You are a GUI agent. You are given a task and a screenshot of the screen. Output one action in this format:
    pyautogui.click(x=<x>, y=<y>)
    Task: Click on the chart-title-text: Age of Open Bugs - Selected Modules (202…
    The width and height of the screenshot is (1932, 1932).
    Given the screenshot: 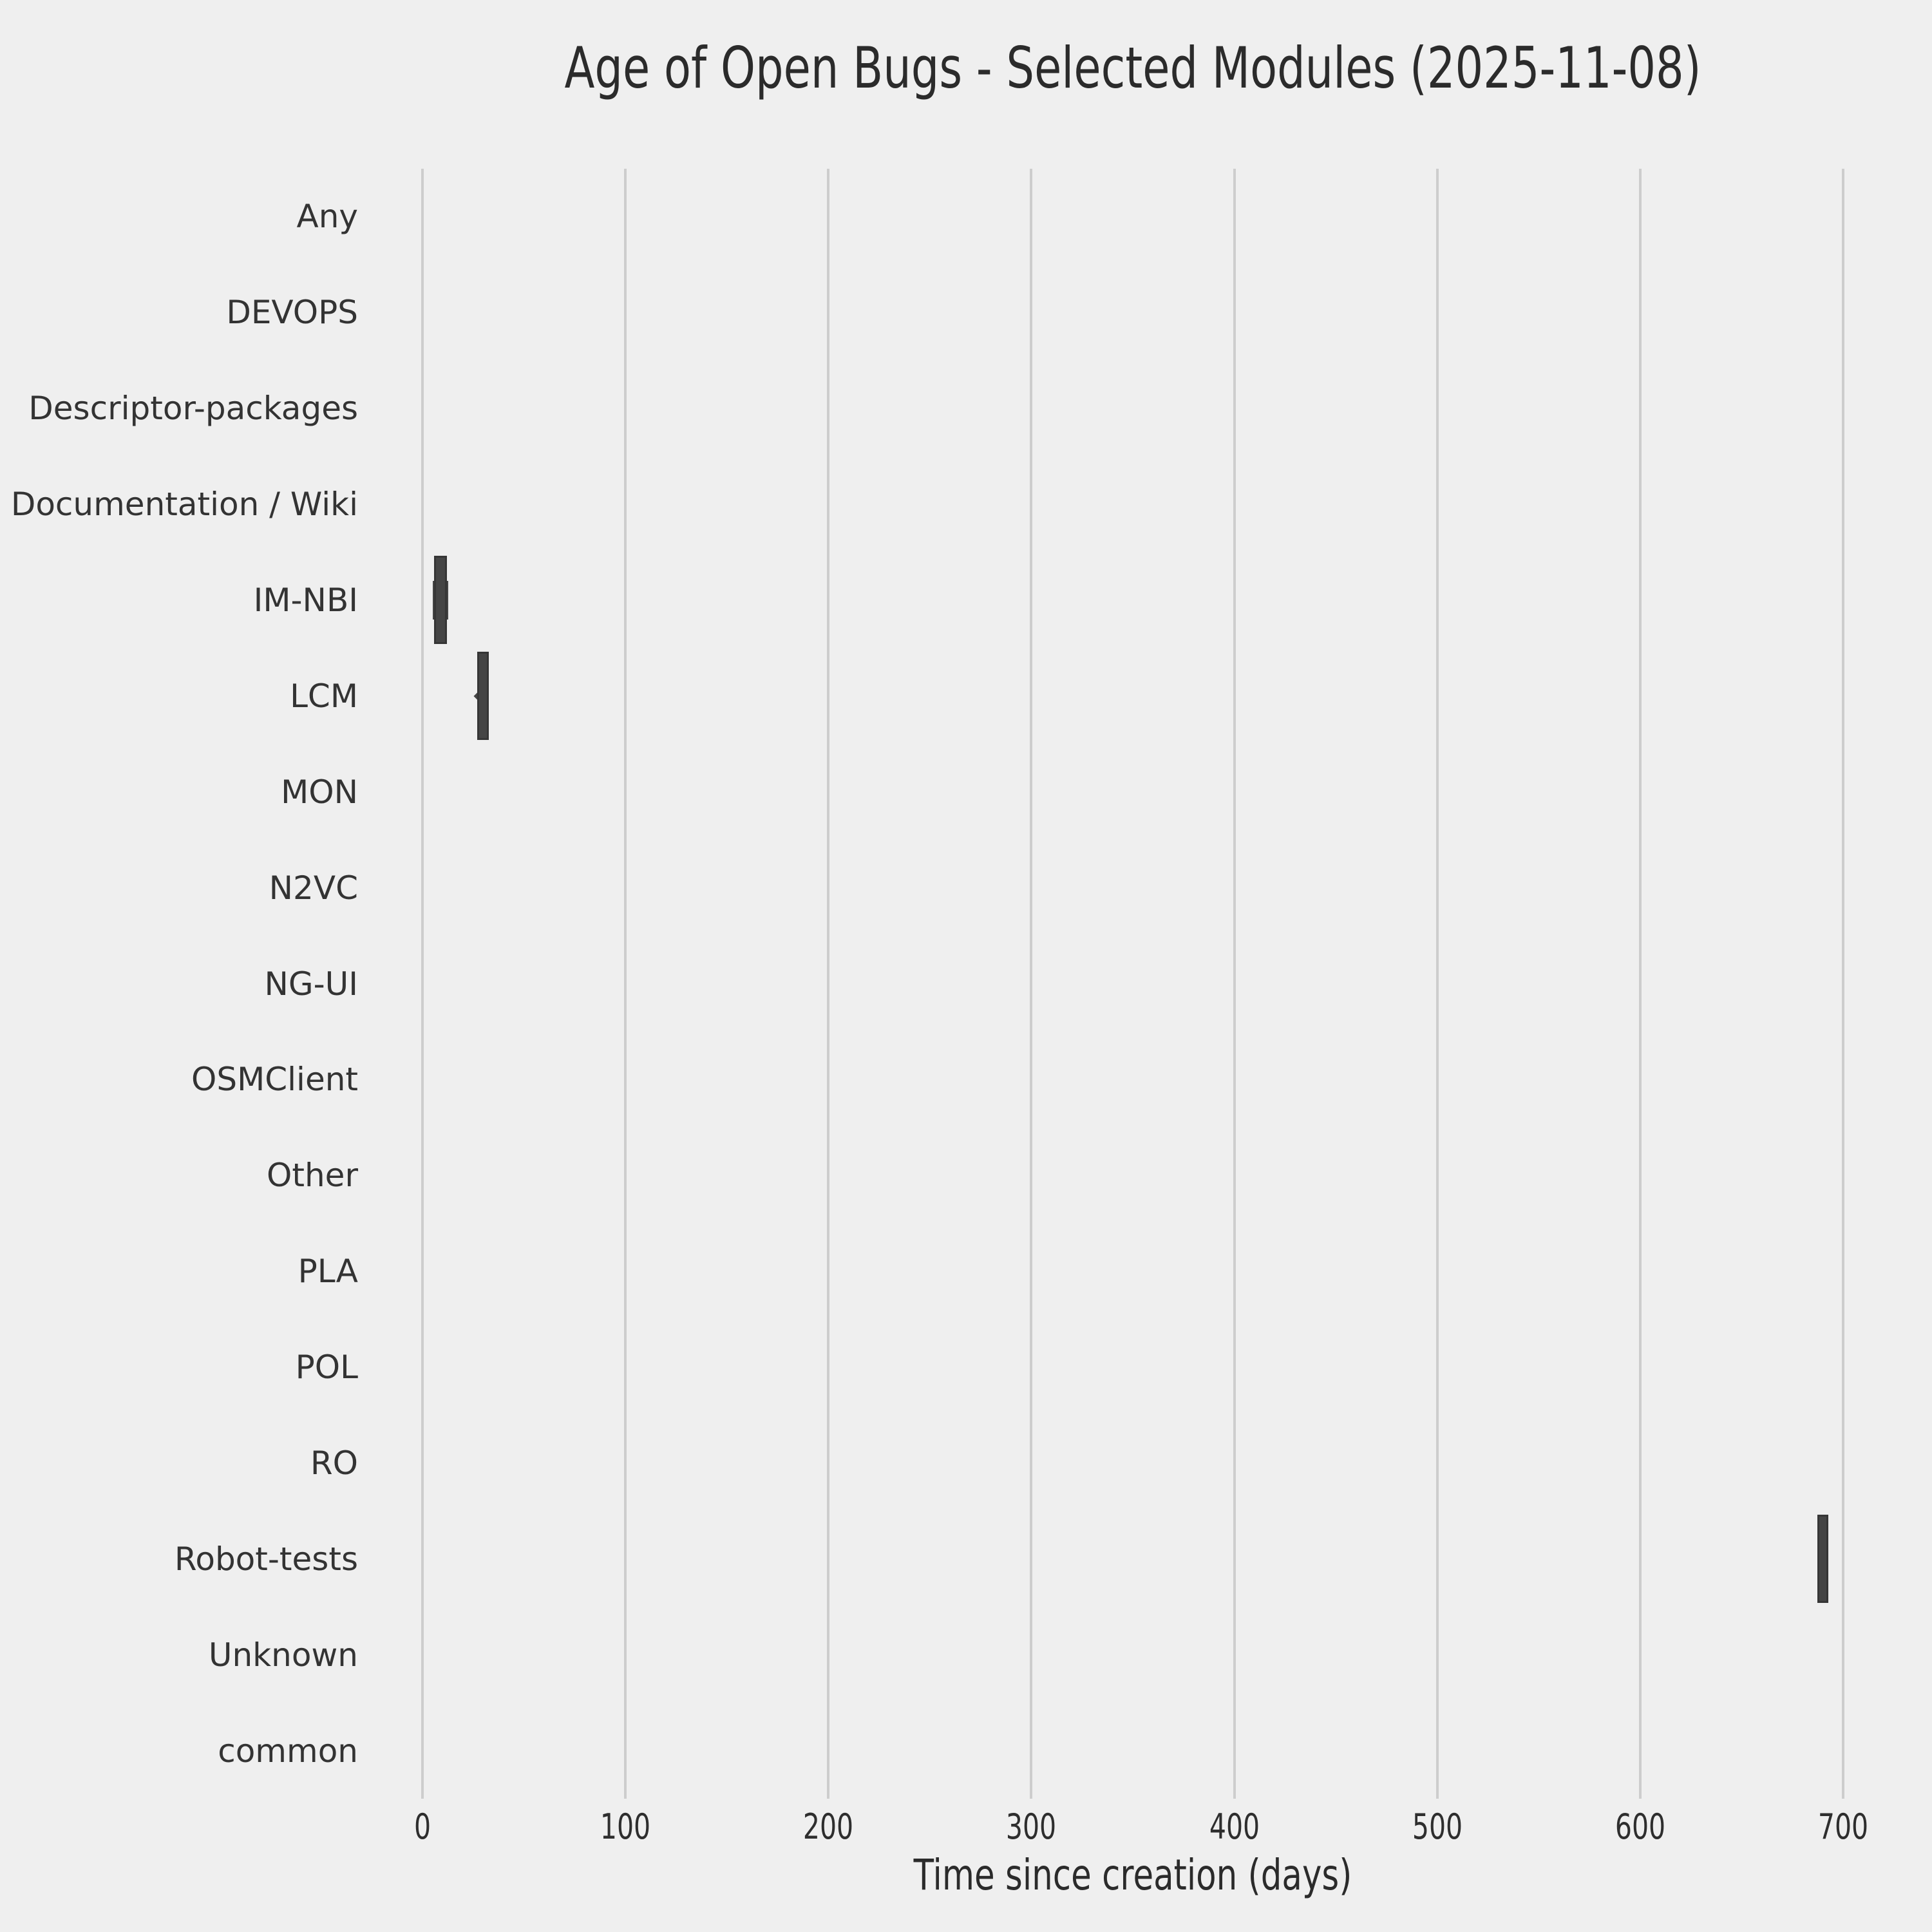 What is the action you would take?
    pyautogui.click(x=1132, y=68)
    